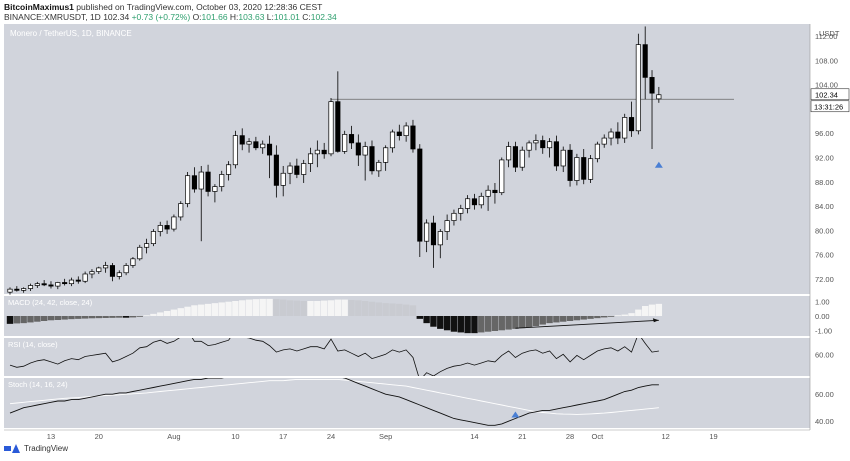  What do you see at coordinates (214, 17) in the screenshot?
I see `ohlc-open: 101.66` at bounding box center [214, 17].